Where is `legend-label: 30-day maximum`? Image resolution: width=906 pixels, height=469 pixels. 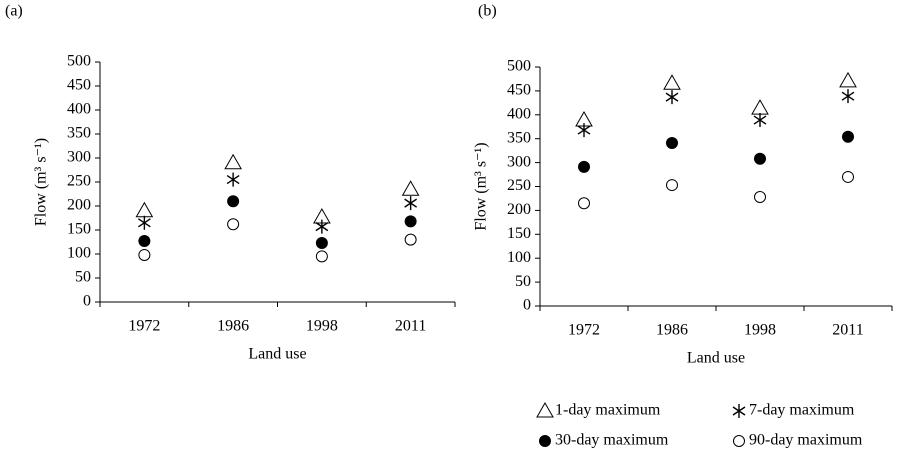 legend-label: 30-day maximum is located at coordinates (612, 440).